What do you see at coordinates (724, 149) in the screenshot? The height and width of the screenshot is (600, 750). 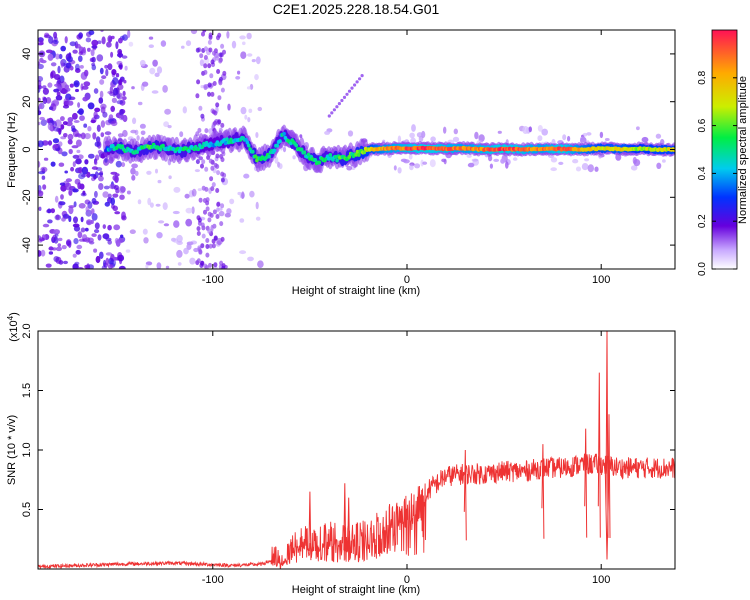 I see `colorbar-scale` at bounding box center [724, 149].